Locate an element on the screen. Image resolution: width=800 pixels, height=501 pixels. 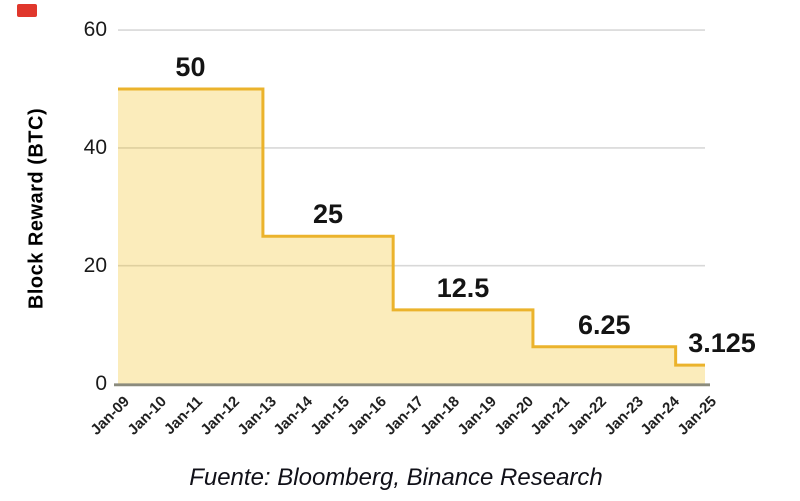
data-label-12.5: 12.5 is located at coordinates (463, 287).